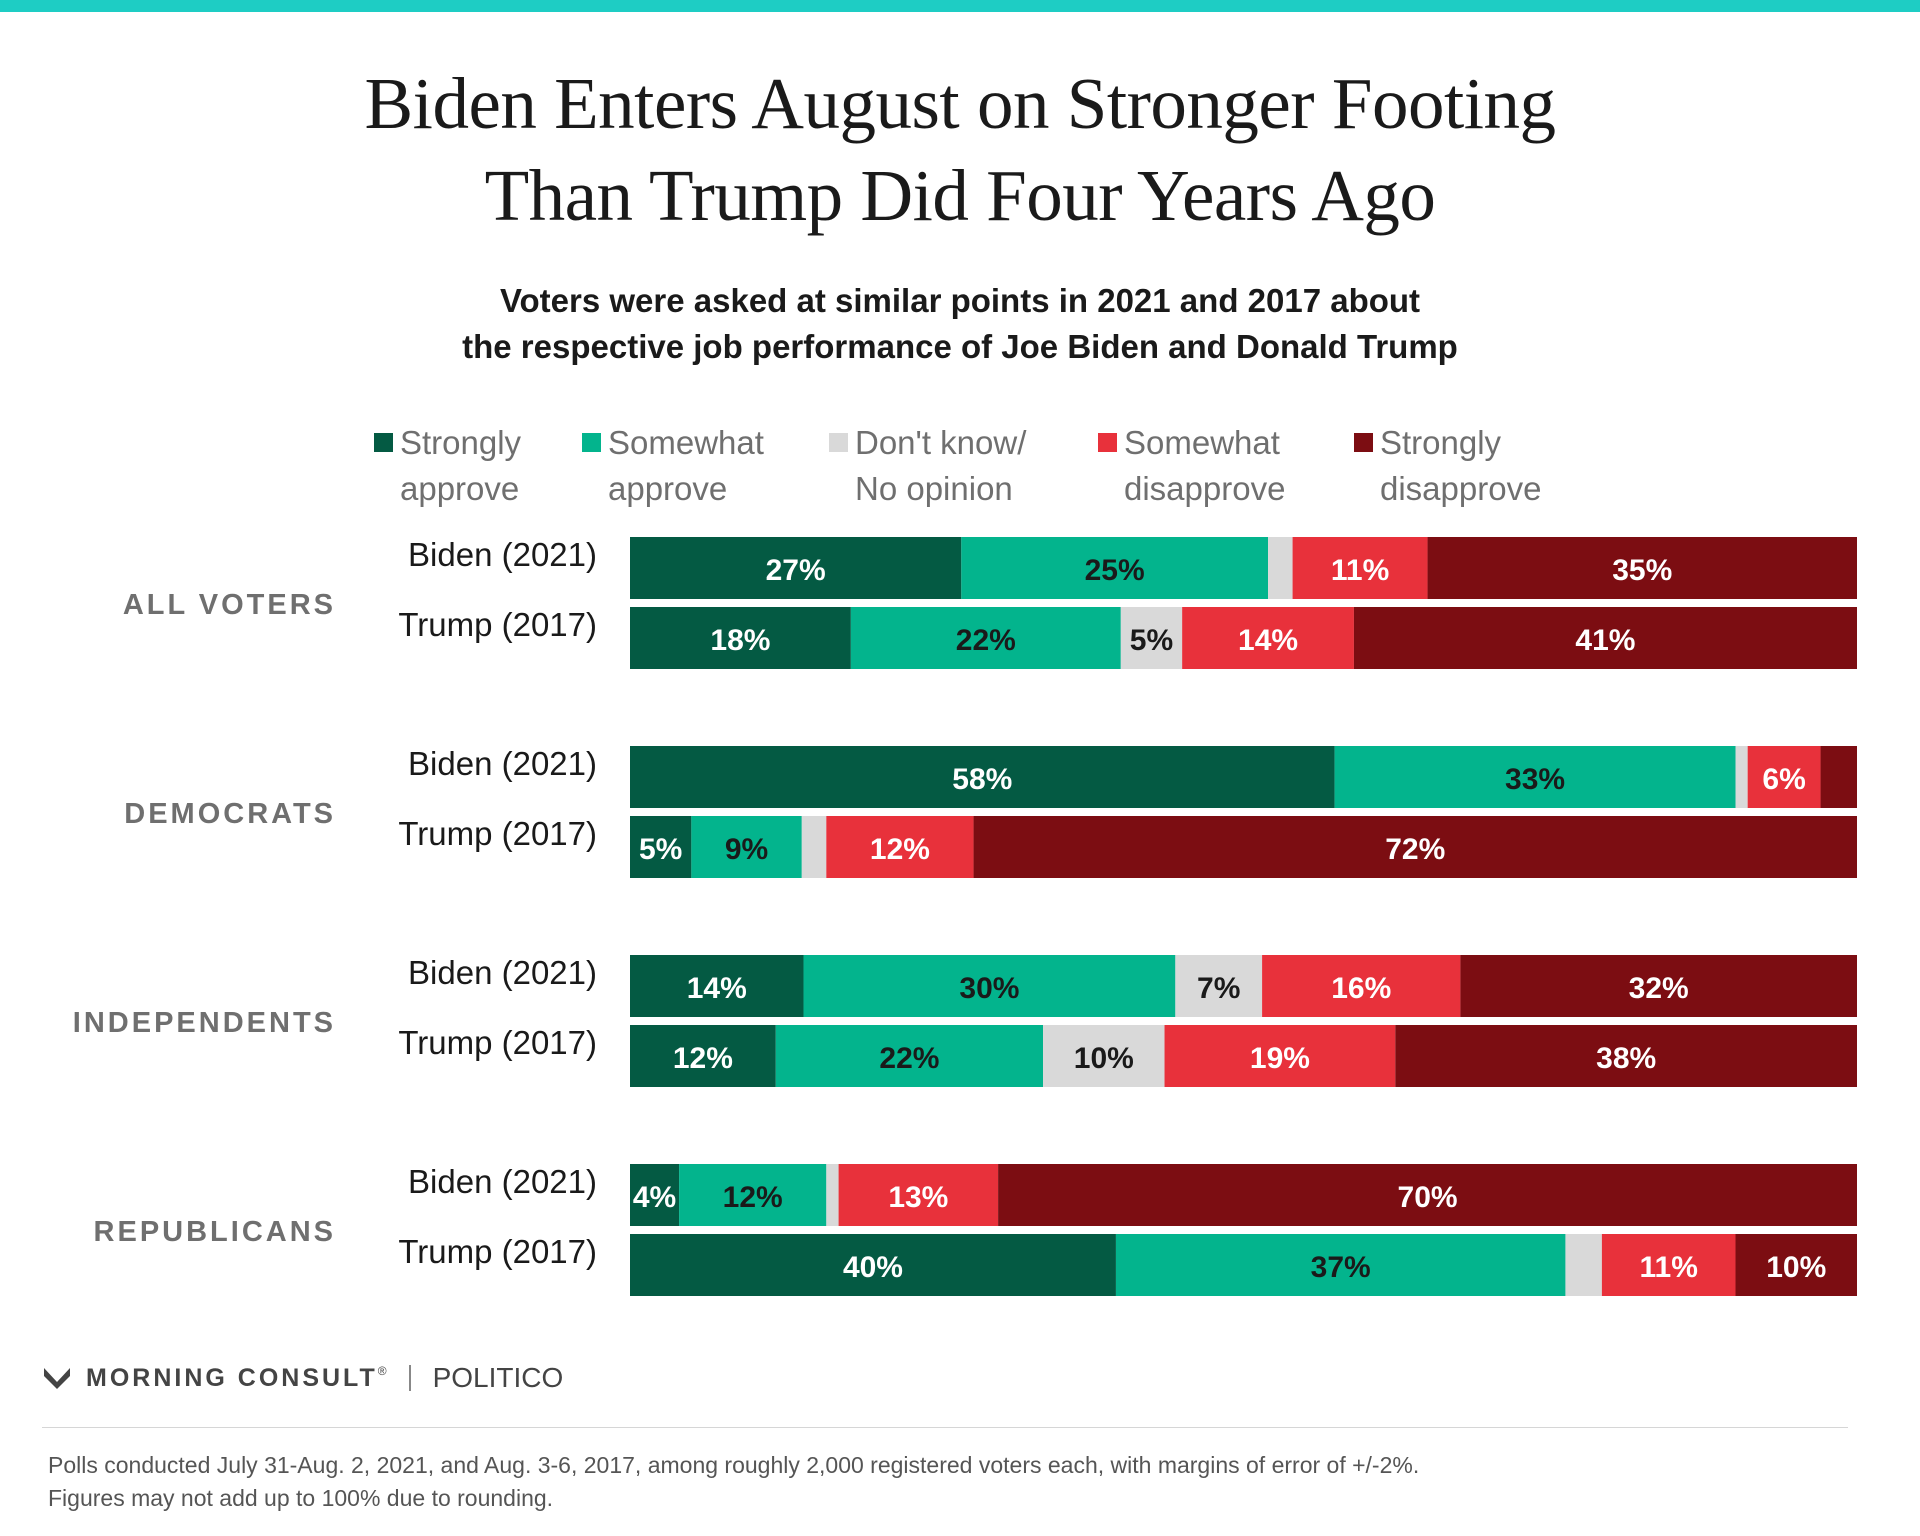 The image size is (1920, 1536). I want to click on group-label: ALL VOTERS, so click(229, 605).